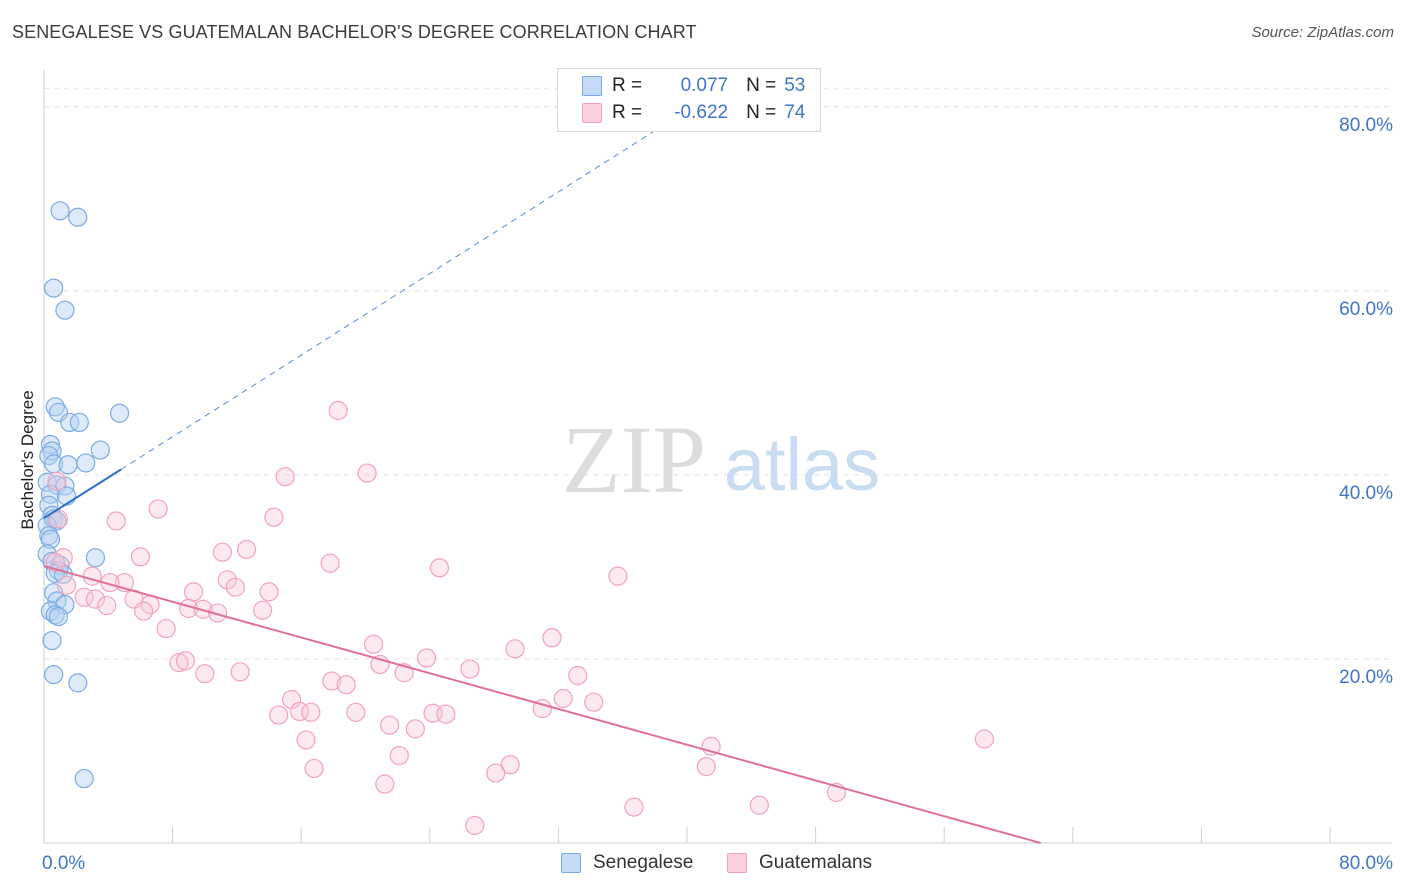 This screenshot has width=1406, height=892. I want to click on legend-r-value: -0.622, so click(701, 112).